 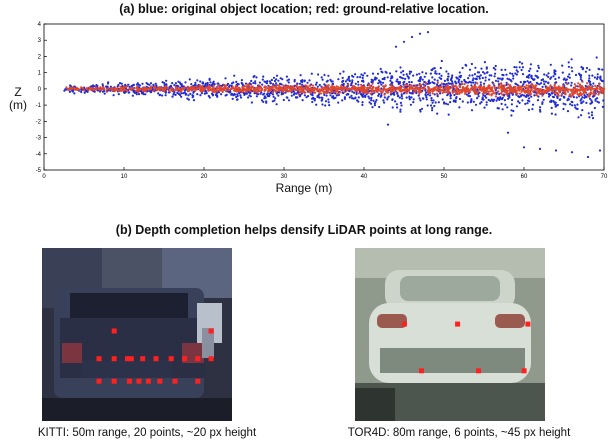 What do you see at coordinates (524, 147) in the screenshot?
I see `outlier-point` at bounding box center [524, 147].